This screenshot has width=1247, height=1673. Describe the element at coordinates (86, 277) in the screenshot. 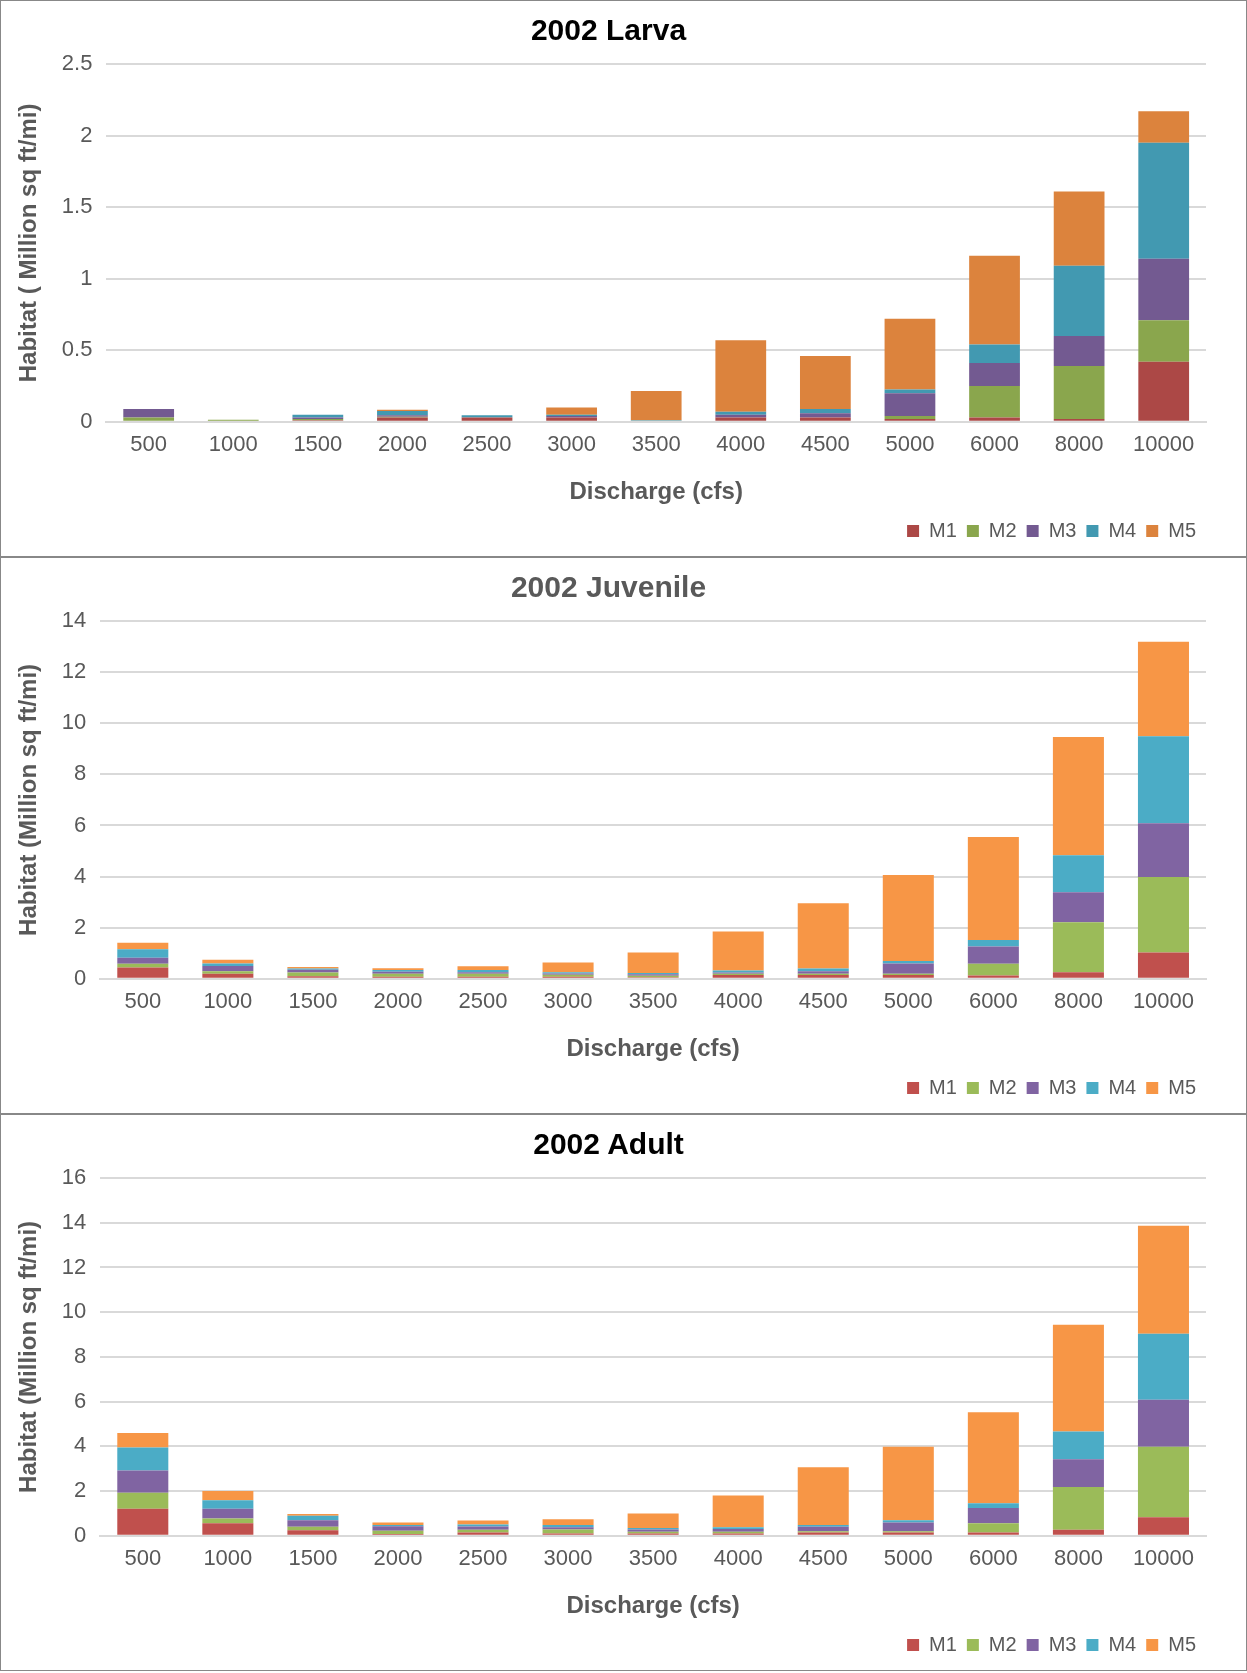

I see `y-tick-label: 1` at that location.